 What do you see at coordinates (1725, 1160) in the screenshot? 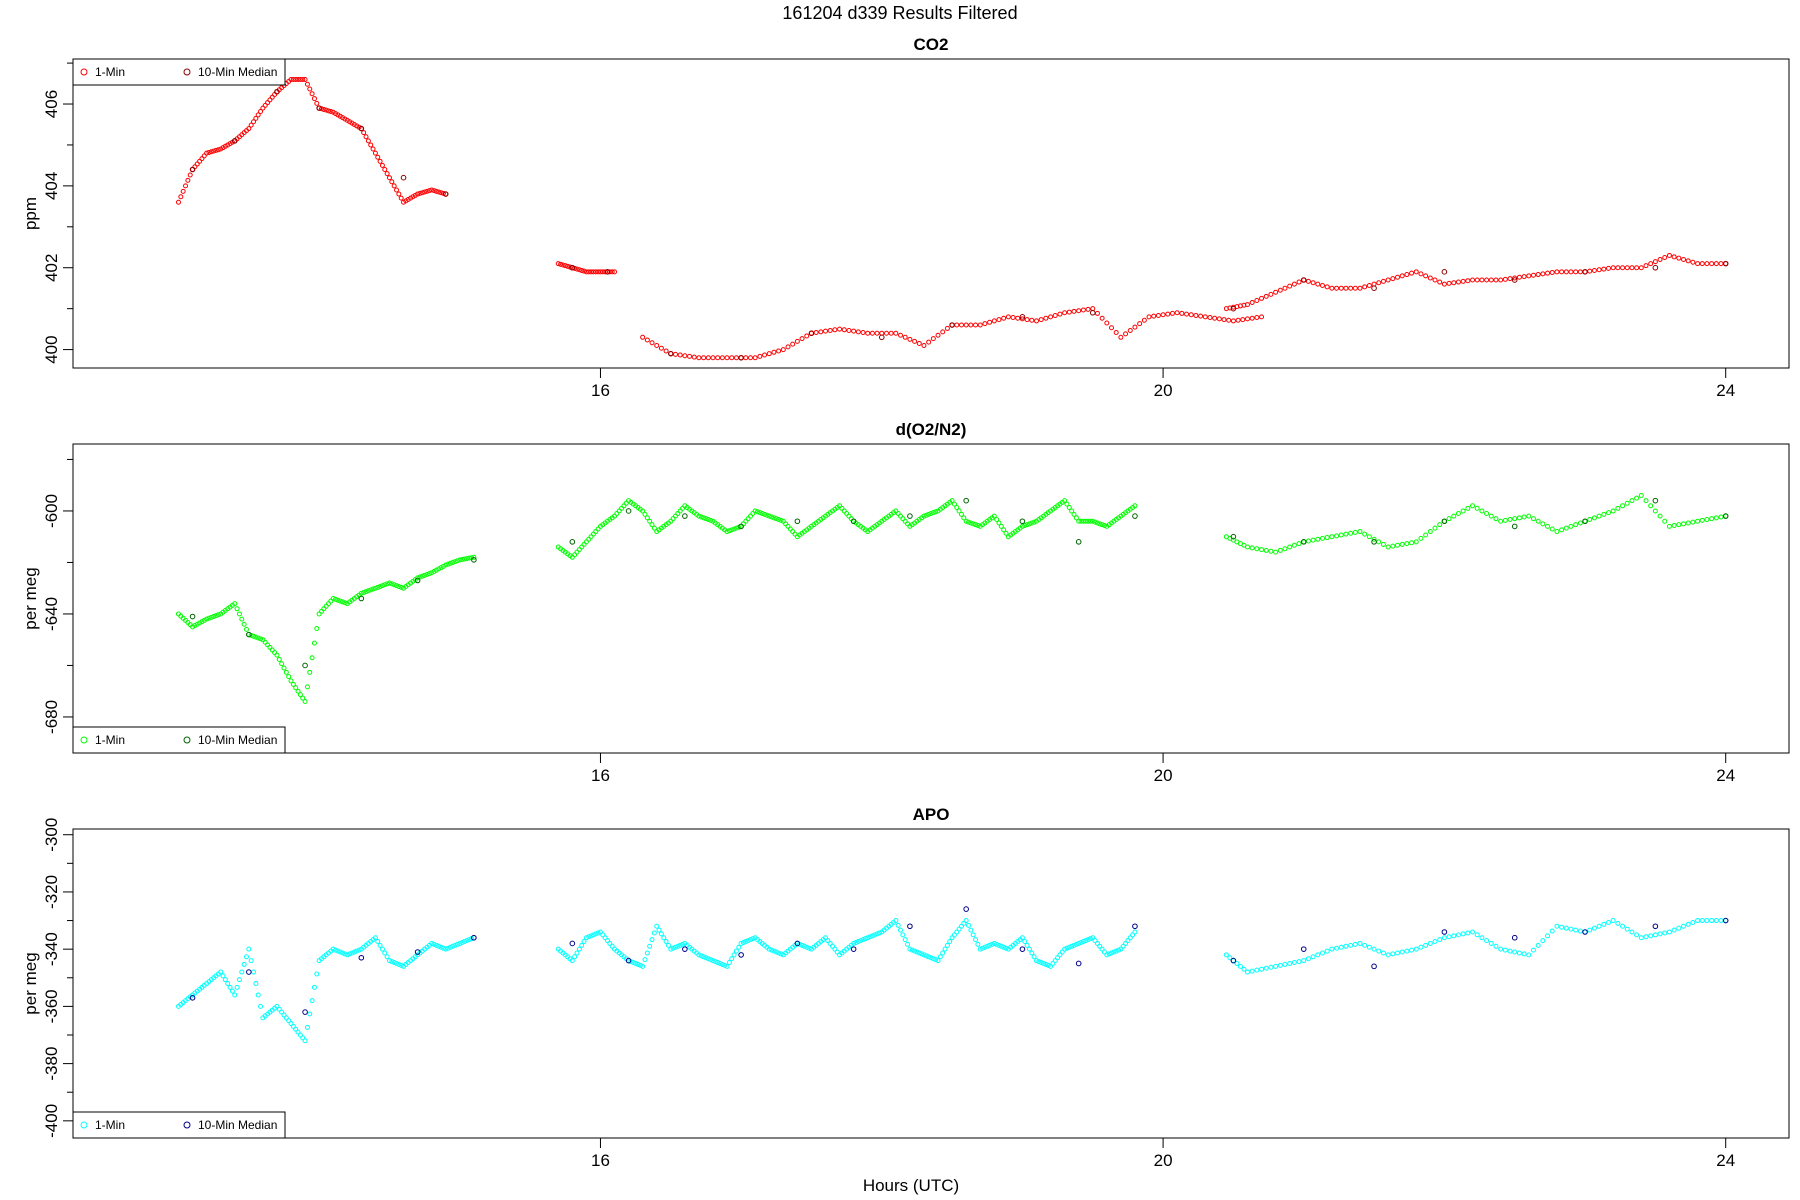
I see `x-tick-label: 24` at bounding box center [1725, 1160].